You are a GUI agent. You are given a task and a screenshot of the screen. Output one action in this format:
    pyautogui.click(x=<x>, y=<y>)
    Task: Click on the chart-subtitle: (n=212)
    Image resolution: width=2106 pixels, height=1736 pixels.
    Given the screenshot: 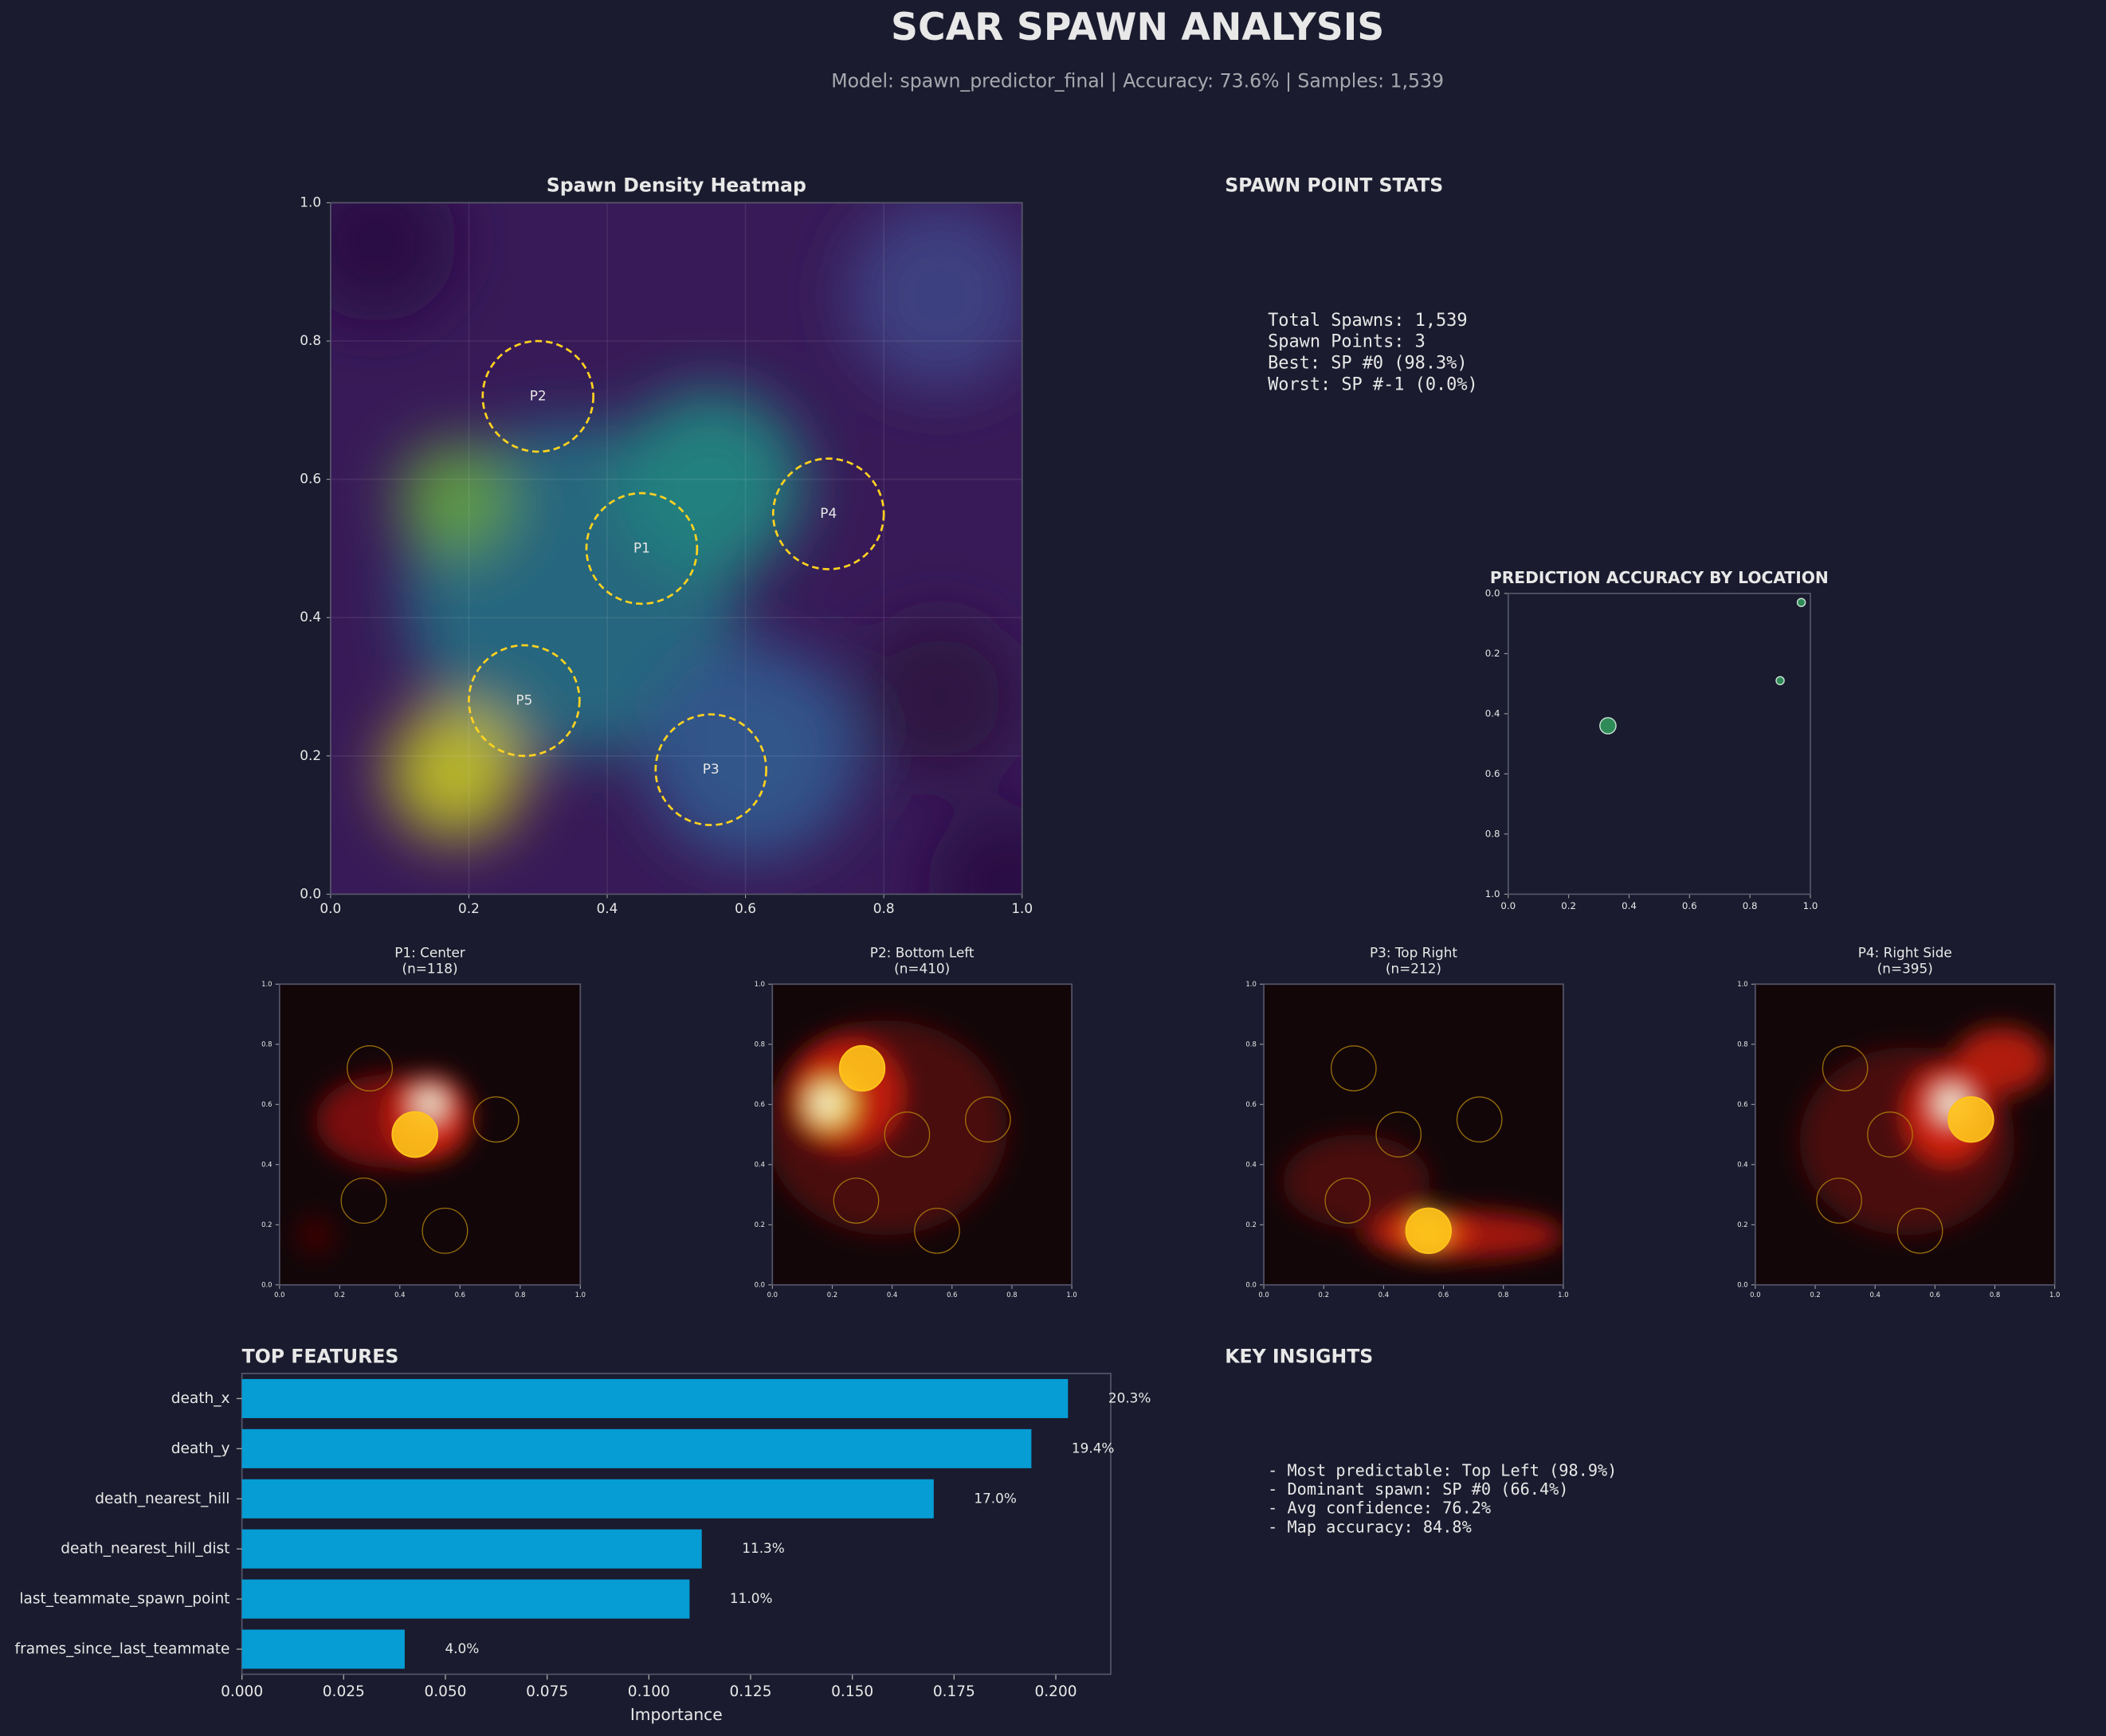 What is the action you would take?
    pyautogui.click(x=1413, y=969)
    